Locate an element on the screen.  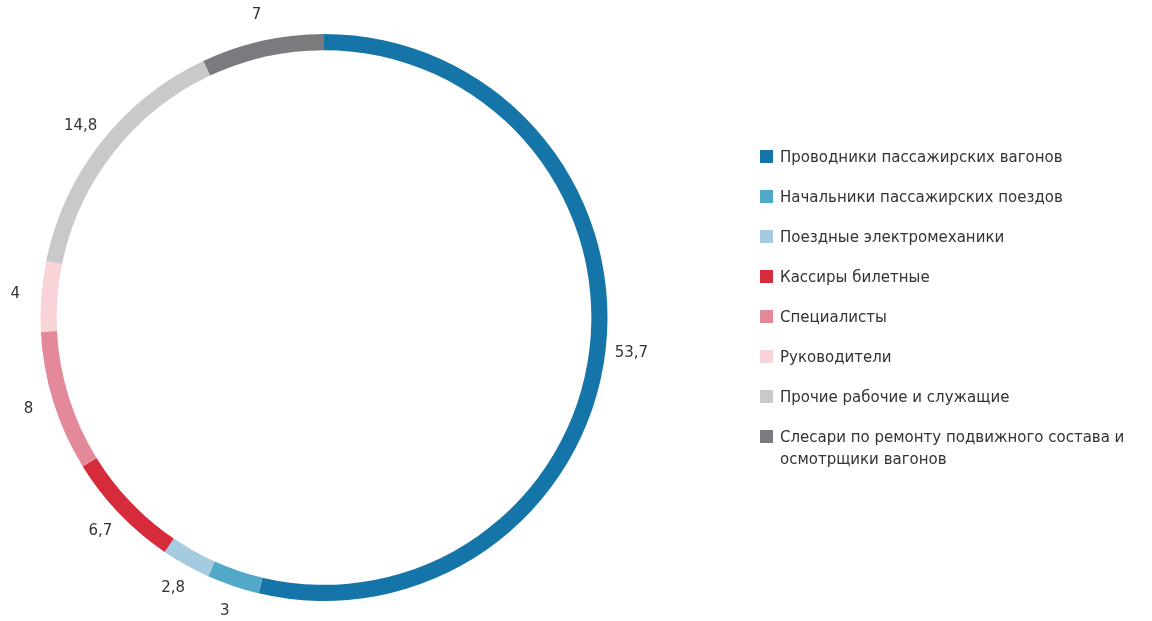
data-label: 8 is located at coordinates (28, 408).